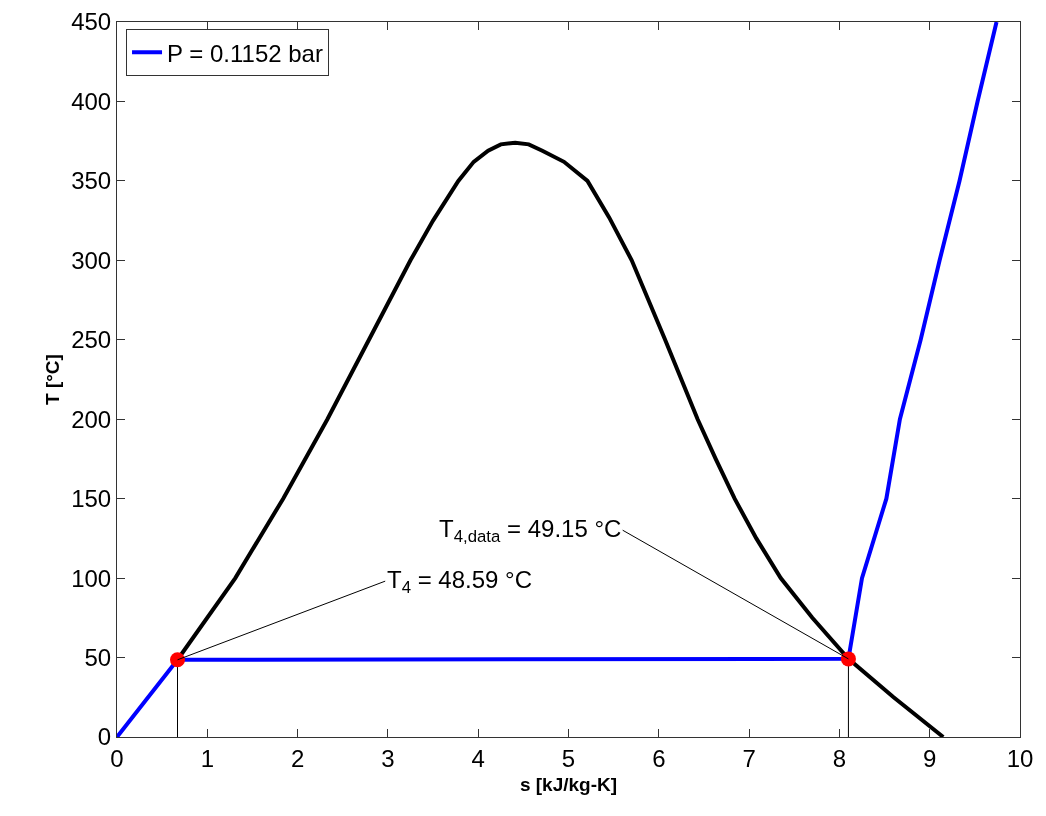 The image size is (1046, 816). Describe the element at coordinates (91, 499) in the screenshot. I see `y-tick-label: 150` at that location.